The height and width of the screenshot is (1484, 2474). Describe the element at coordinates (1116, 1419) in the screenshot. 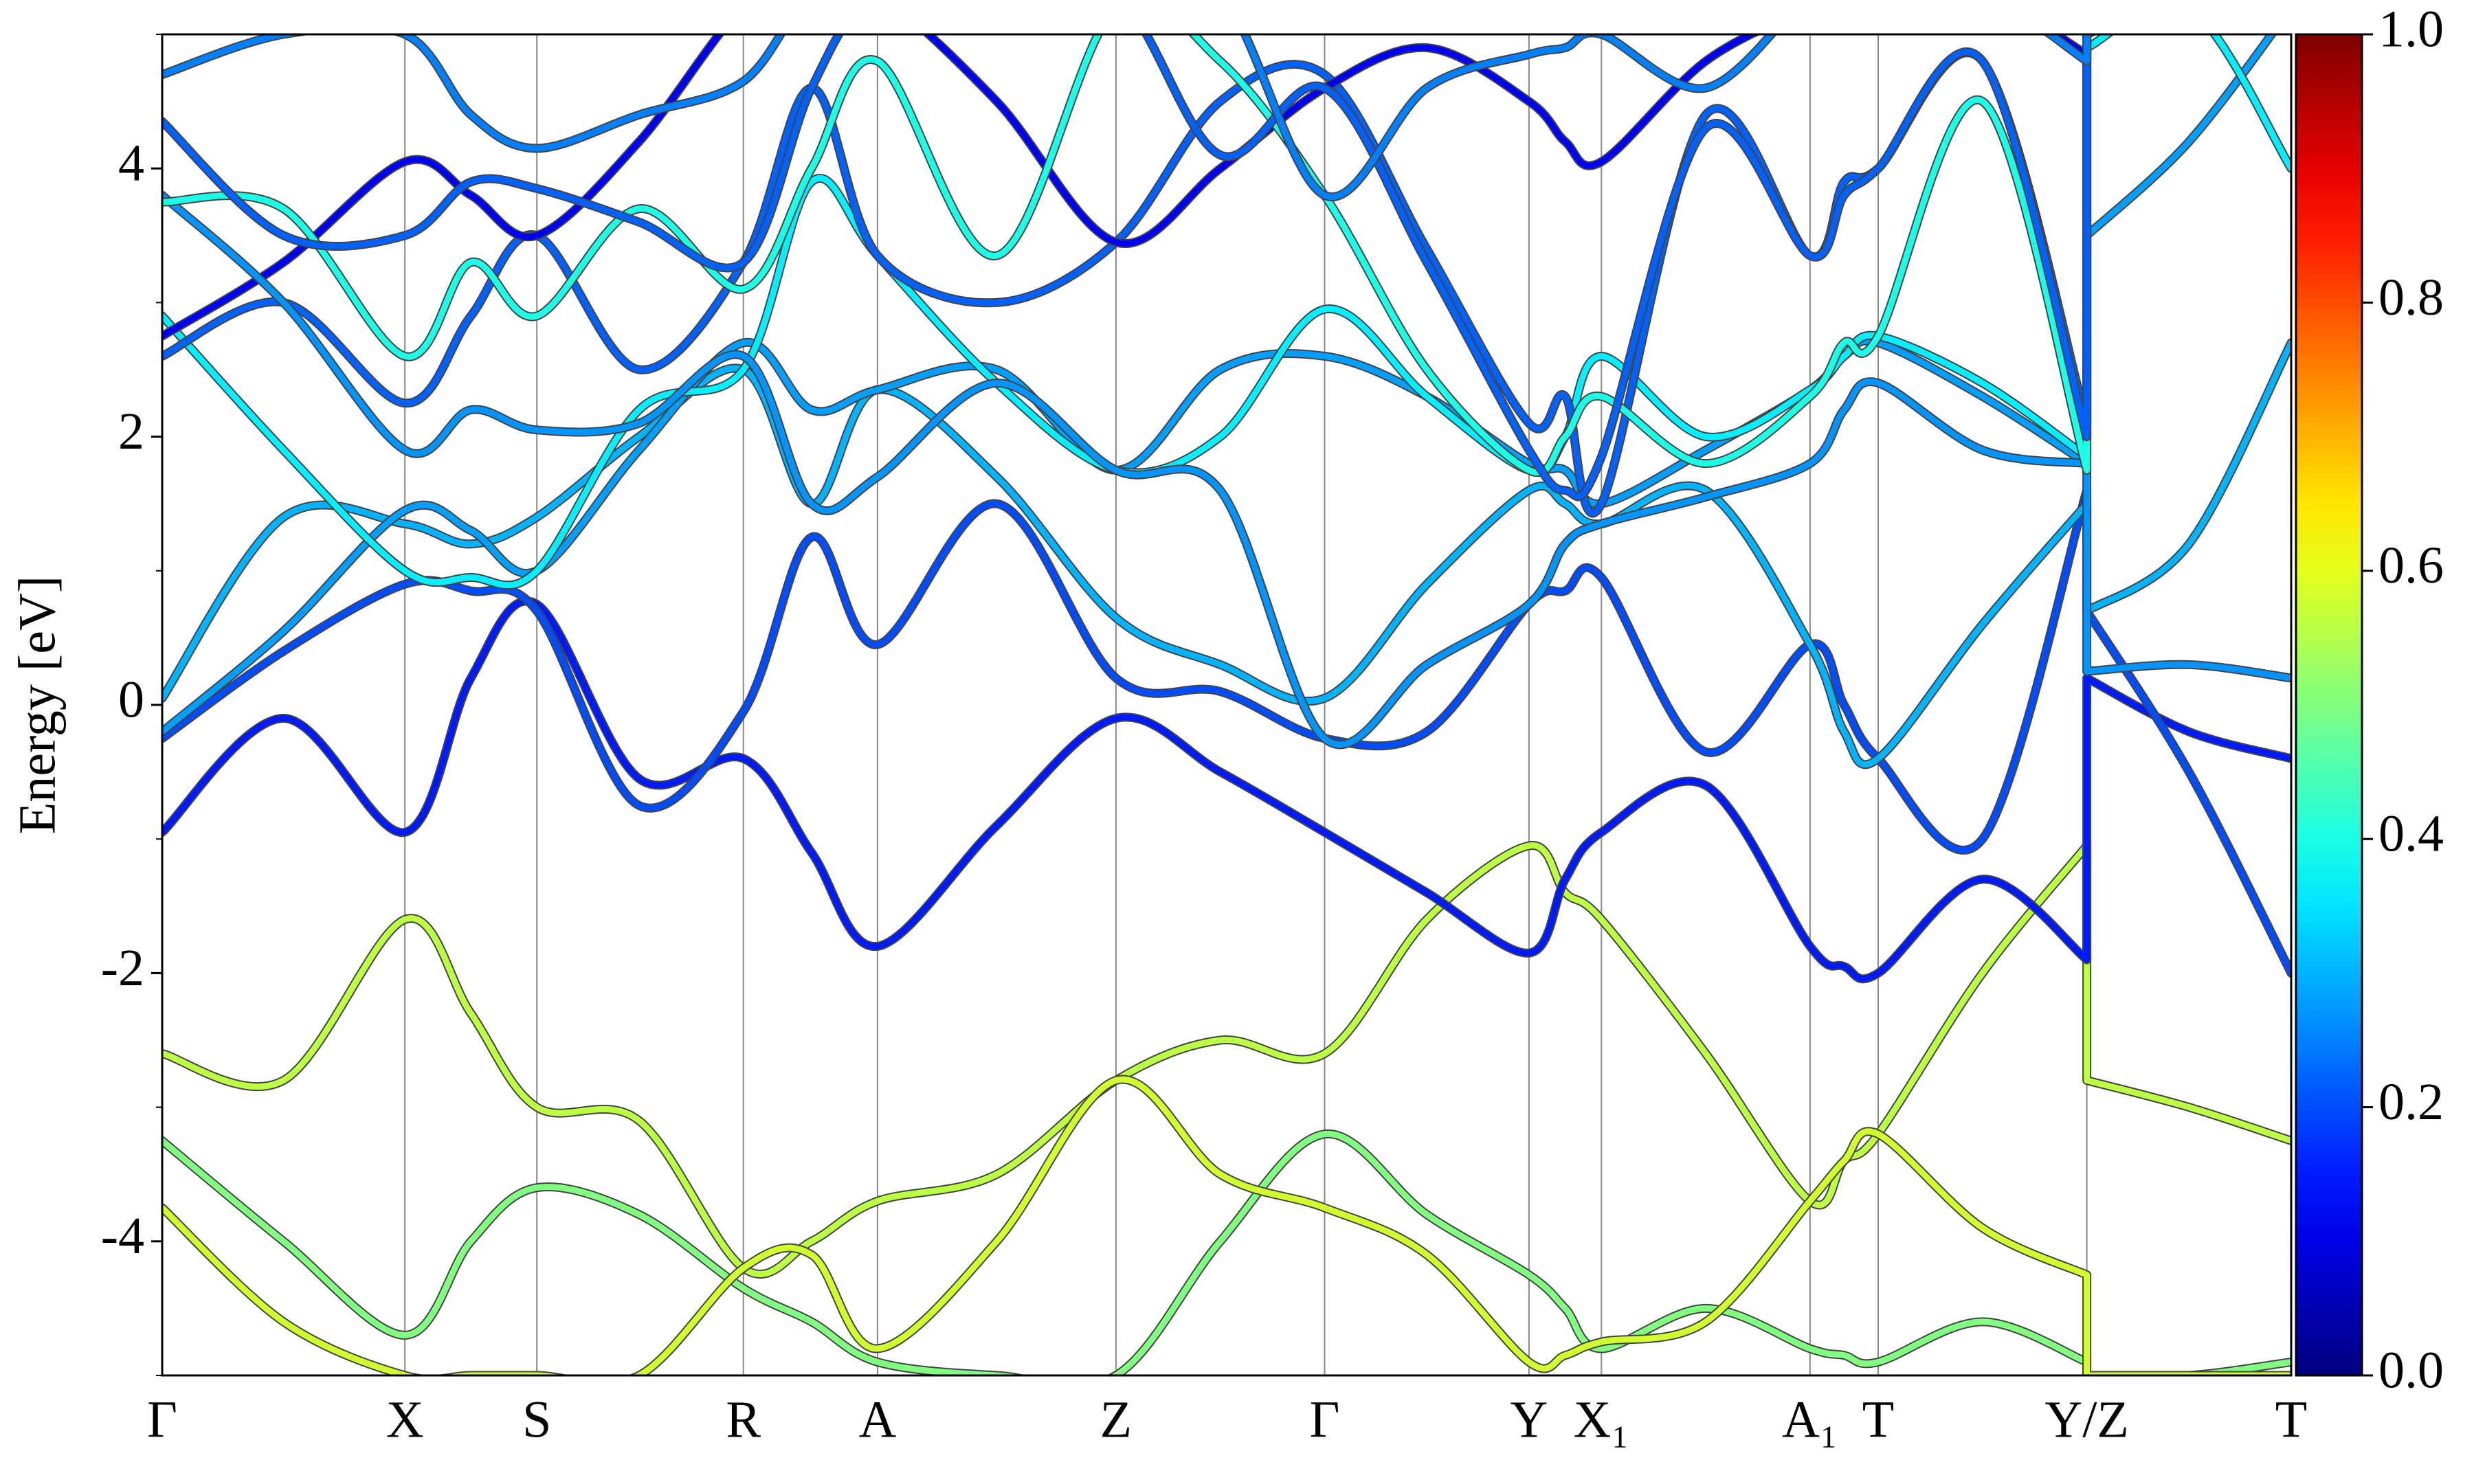

I see `x-tick-label: Z` at that location.